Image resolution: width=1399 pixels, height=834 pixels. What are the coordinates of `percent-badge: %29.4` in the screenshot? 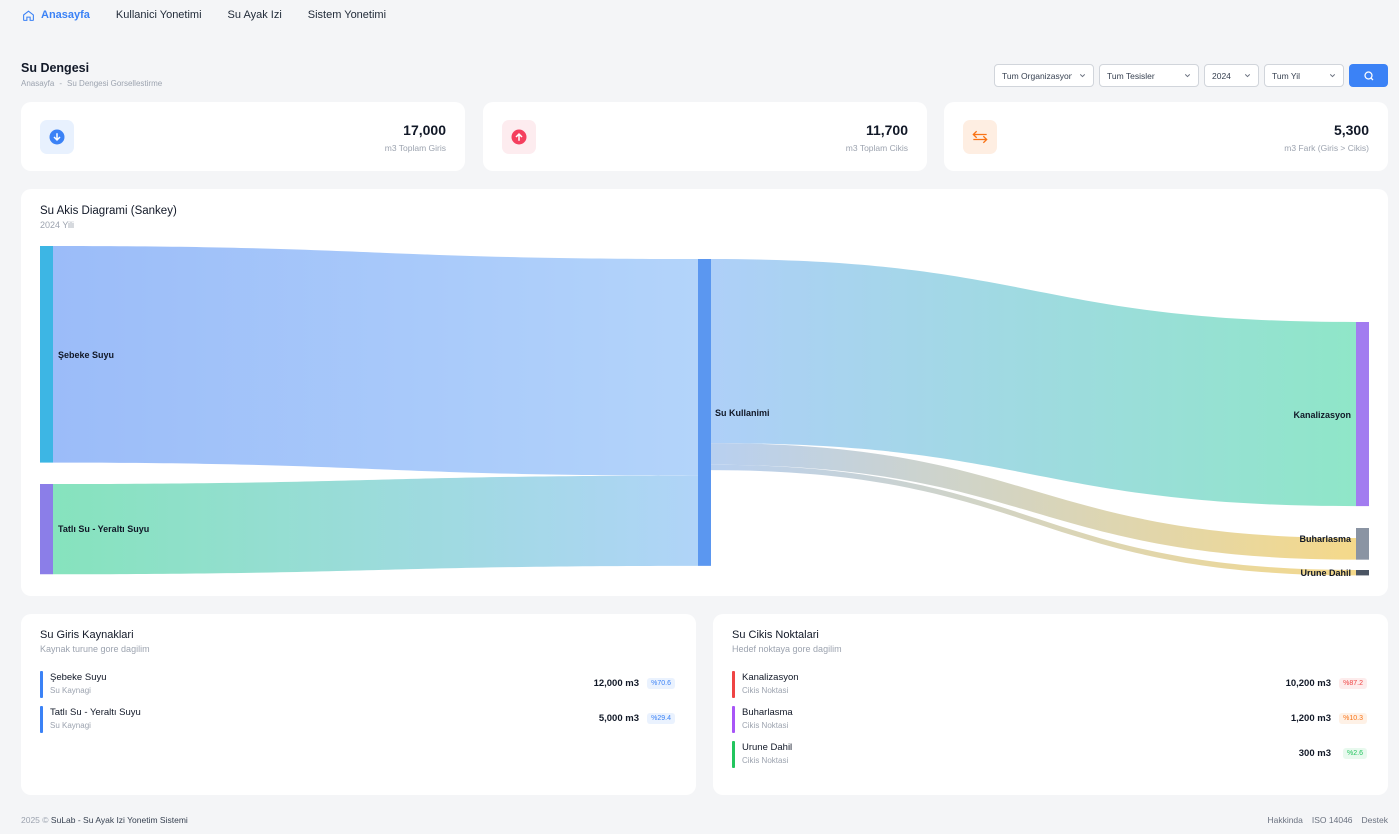 It's located at (661, 718).